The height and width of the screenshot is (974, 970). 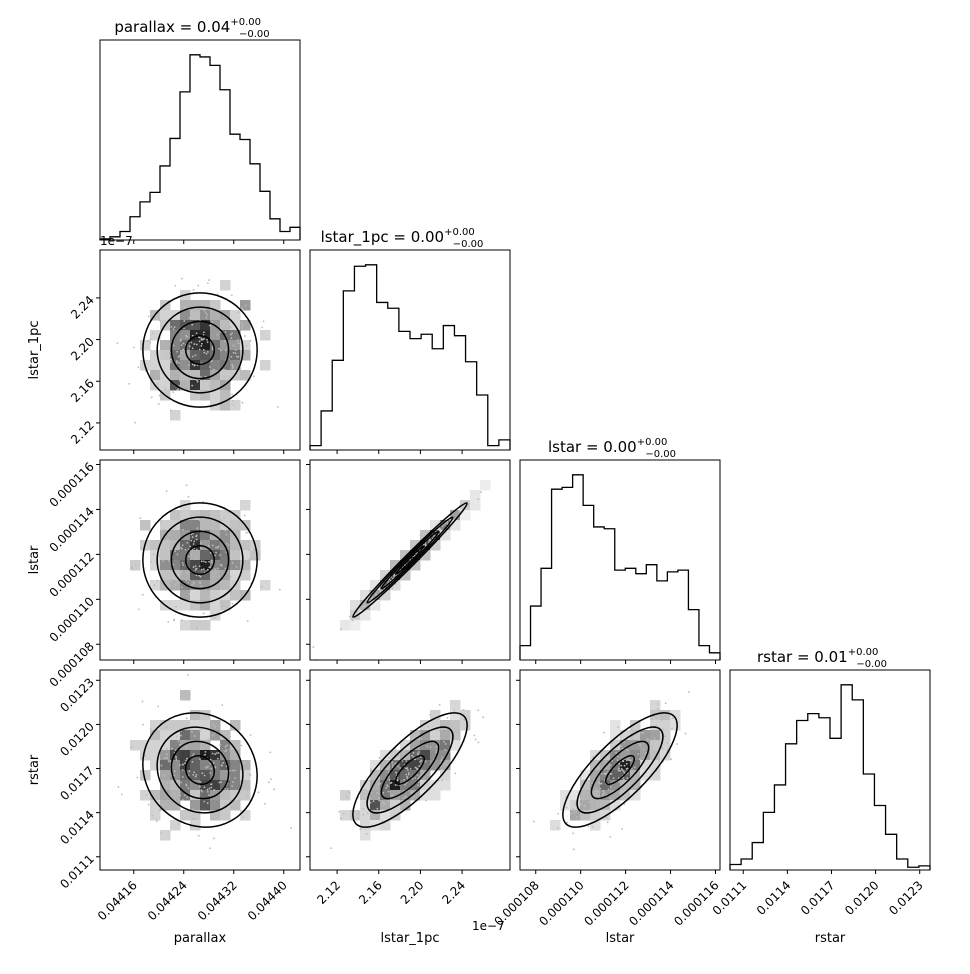 What do you see at coordinates (72, 574) in the screenshot?
I see `y-tick-label-lstar: 0.000112` at bounding box center [72, 574].